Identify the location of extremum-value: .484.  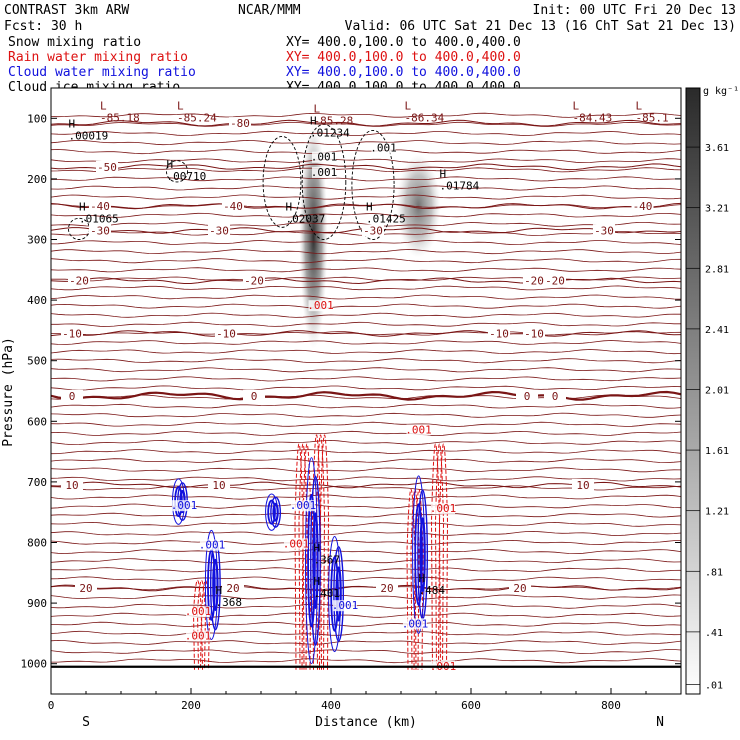
(432, 590).